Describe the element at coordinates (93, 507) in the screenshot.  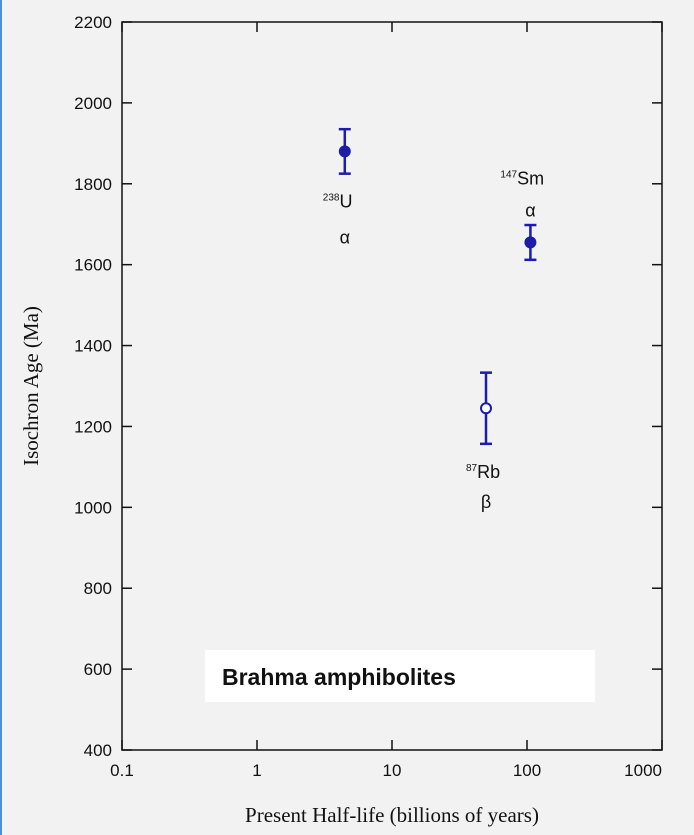
I see `y-tick-label: 1000` at that location.